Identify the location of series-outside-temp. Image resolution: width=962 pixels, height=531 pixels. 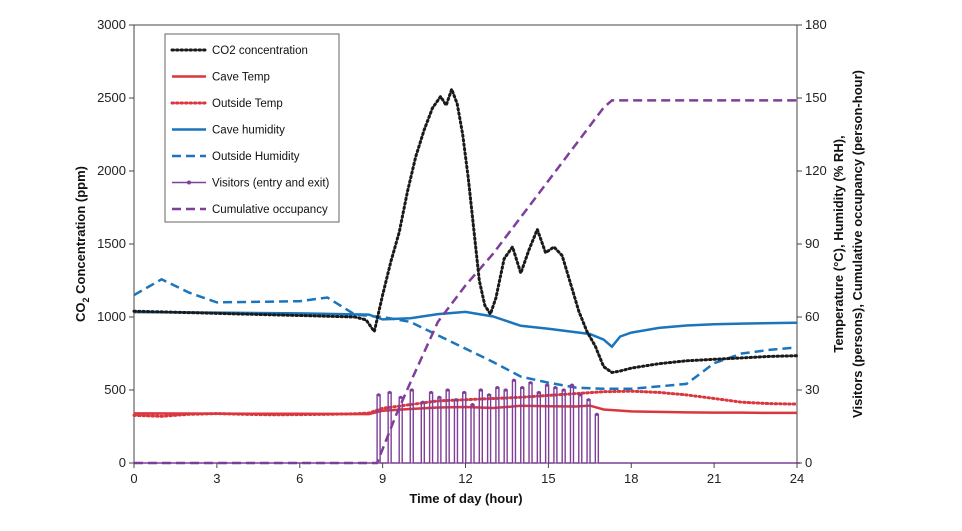
(465, 403).